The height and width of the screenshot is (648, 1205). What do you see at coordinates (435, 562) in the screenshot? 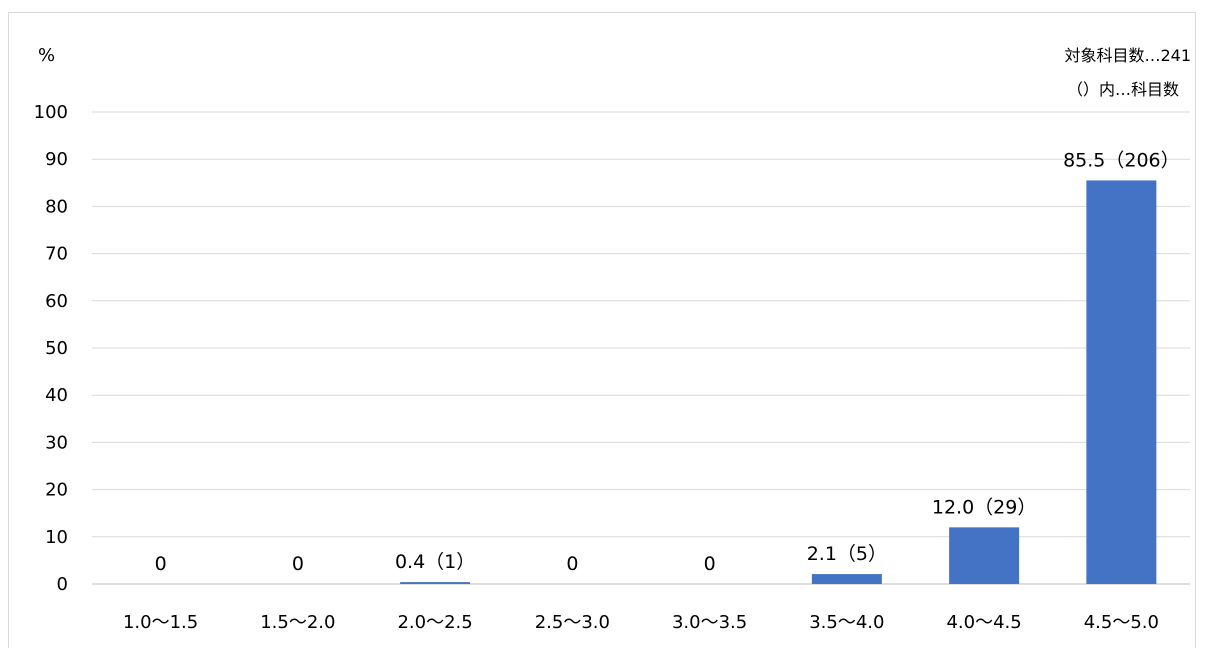
I see `data-label: 0.4（1）` at bounding box center [435, 562].